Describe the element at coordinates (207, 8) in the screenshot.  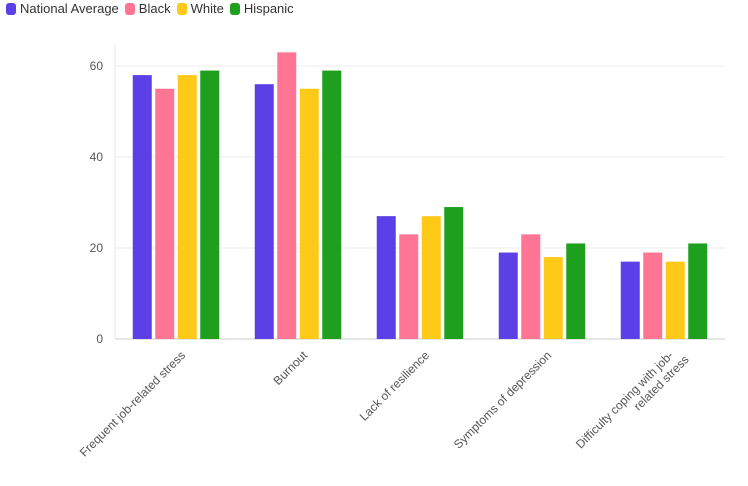
I see `legend-label: White` at that location.